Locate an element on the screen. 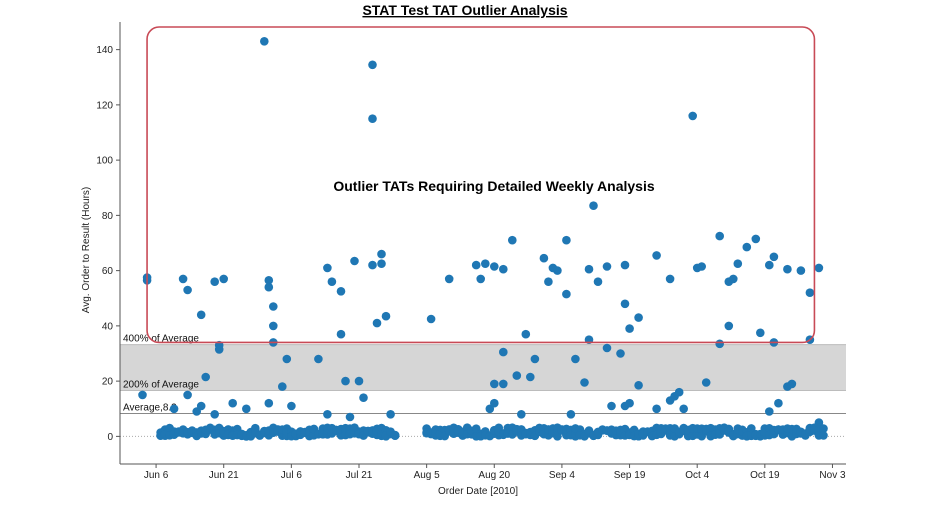  reference-label: 200% of Average is located at coordinates (161, 385).